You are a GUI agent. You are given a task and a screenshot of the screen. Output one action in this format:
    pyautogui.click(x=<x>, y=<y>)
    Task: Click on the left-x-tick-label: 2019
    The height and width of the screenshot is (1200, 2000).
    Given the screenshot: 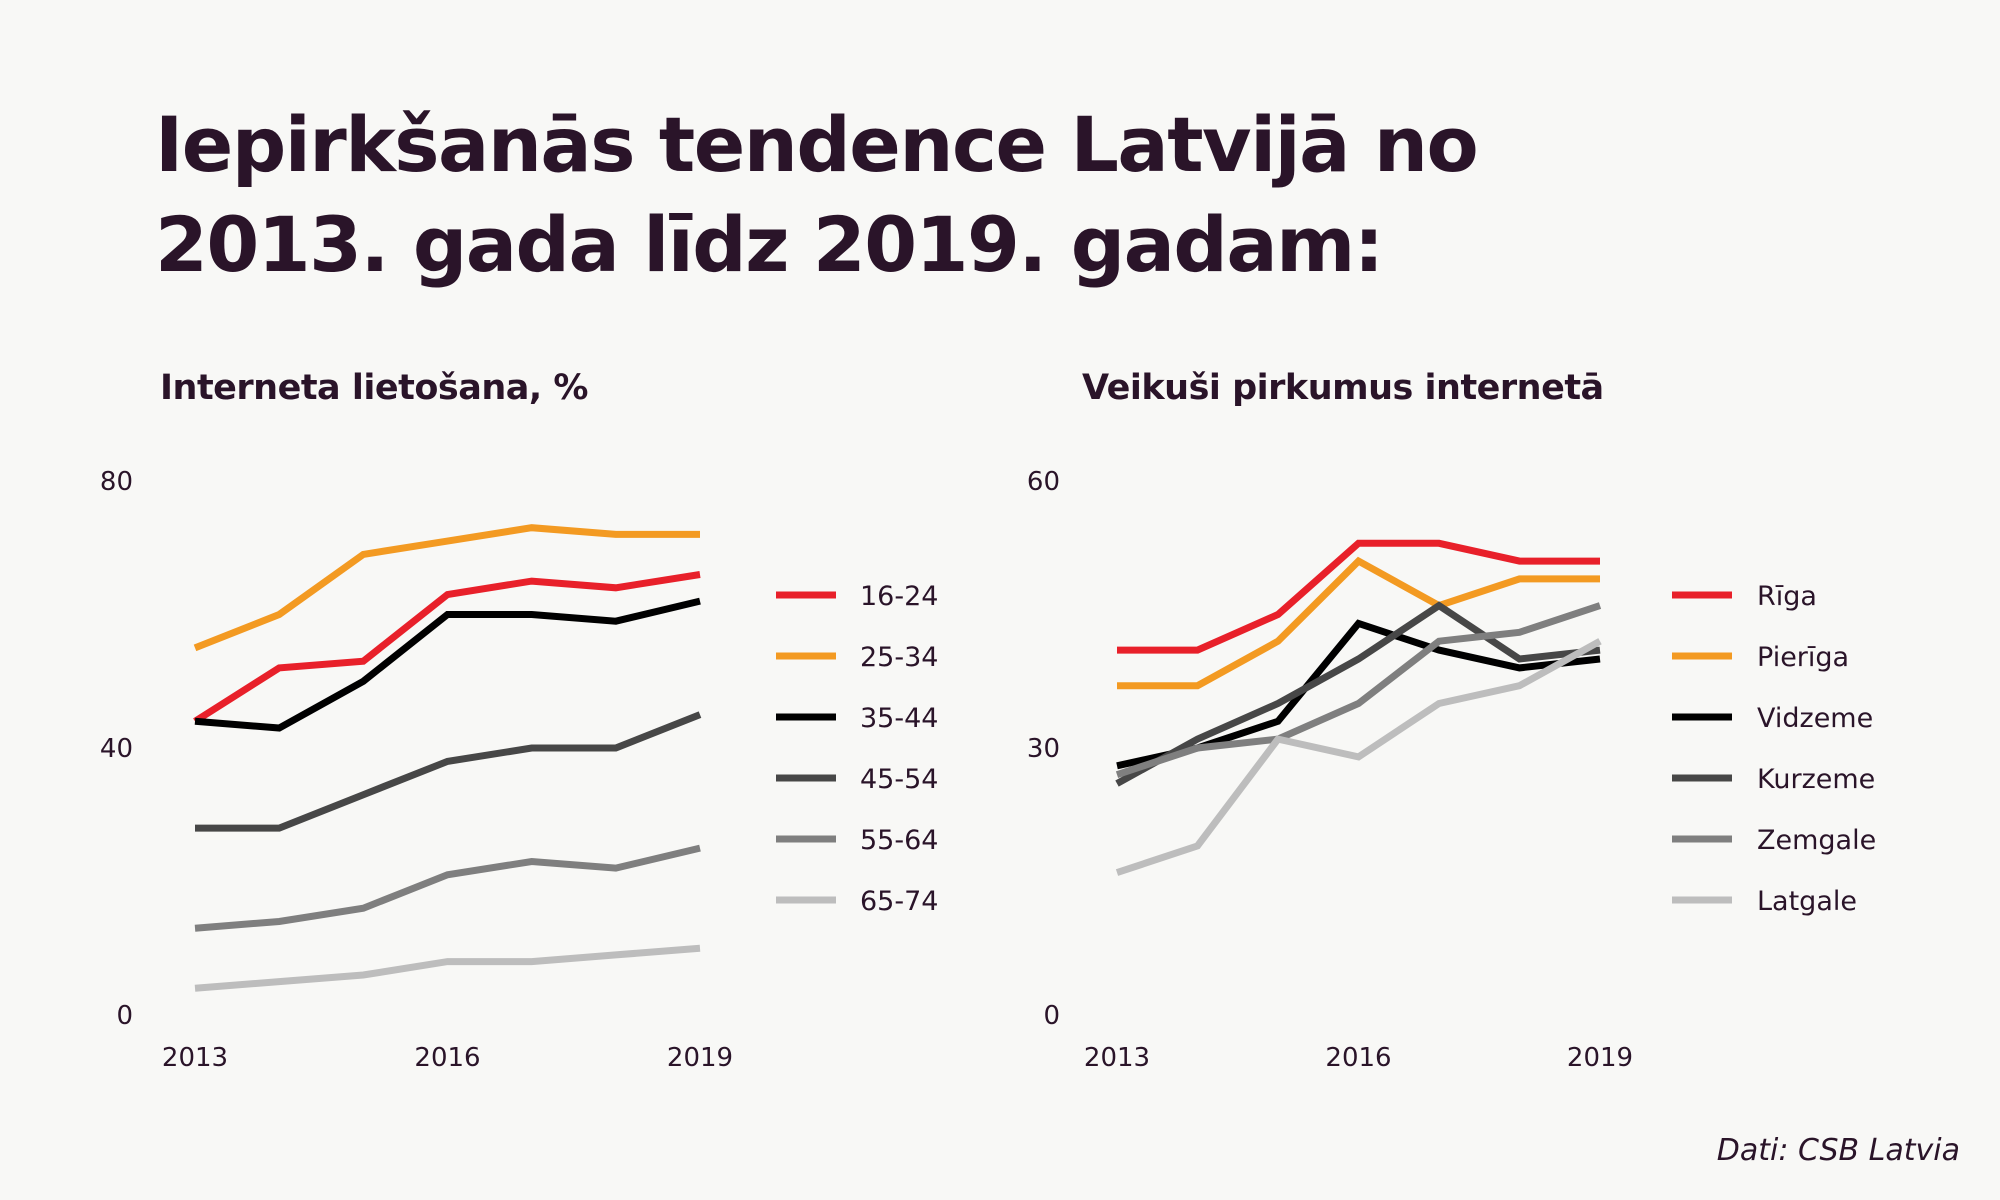 What is the action you would take?
    pyautogui.click(x=700, y=1058)
    